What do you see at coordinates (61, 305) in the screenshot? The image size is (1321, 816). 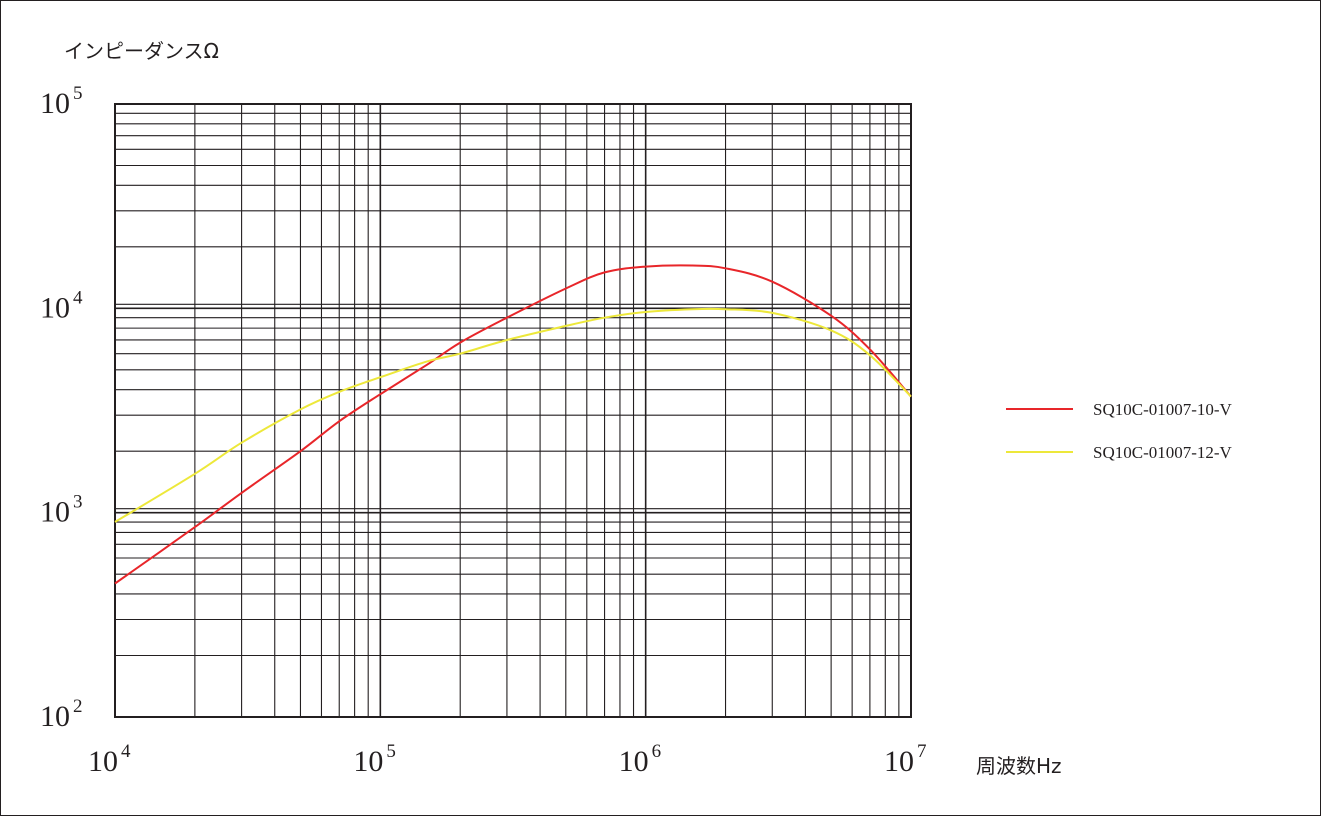 I see `y-tick-label: 10 4` at bounding box center [61, 305].